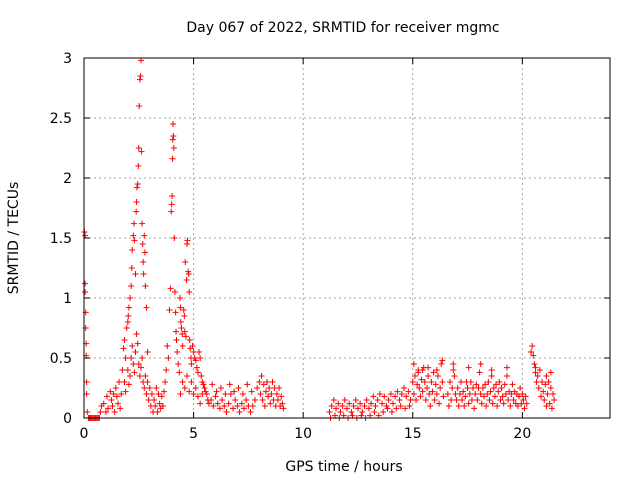 The width and height of the screenshot is (640, 480). Describe the element at coordinates (67, 179) in the screenshot. I see `y-tick-label: 2` at that location.